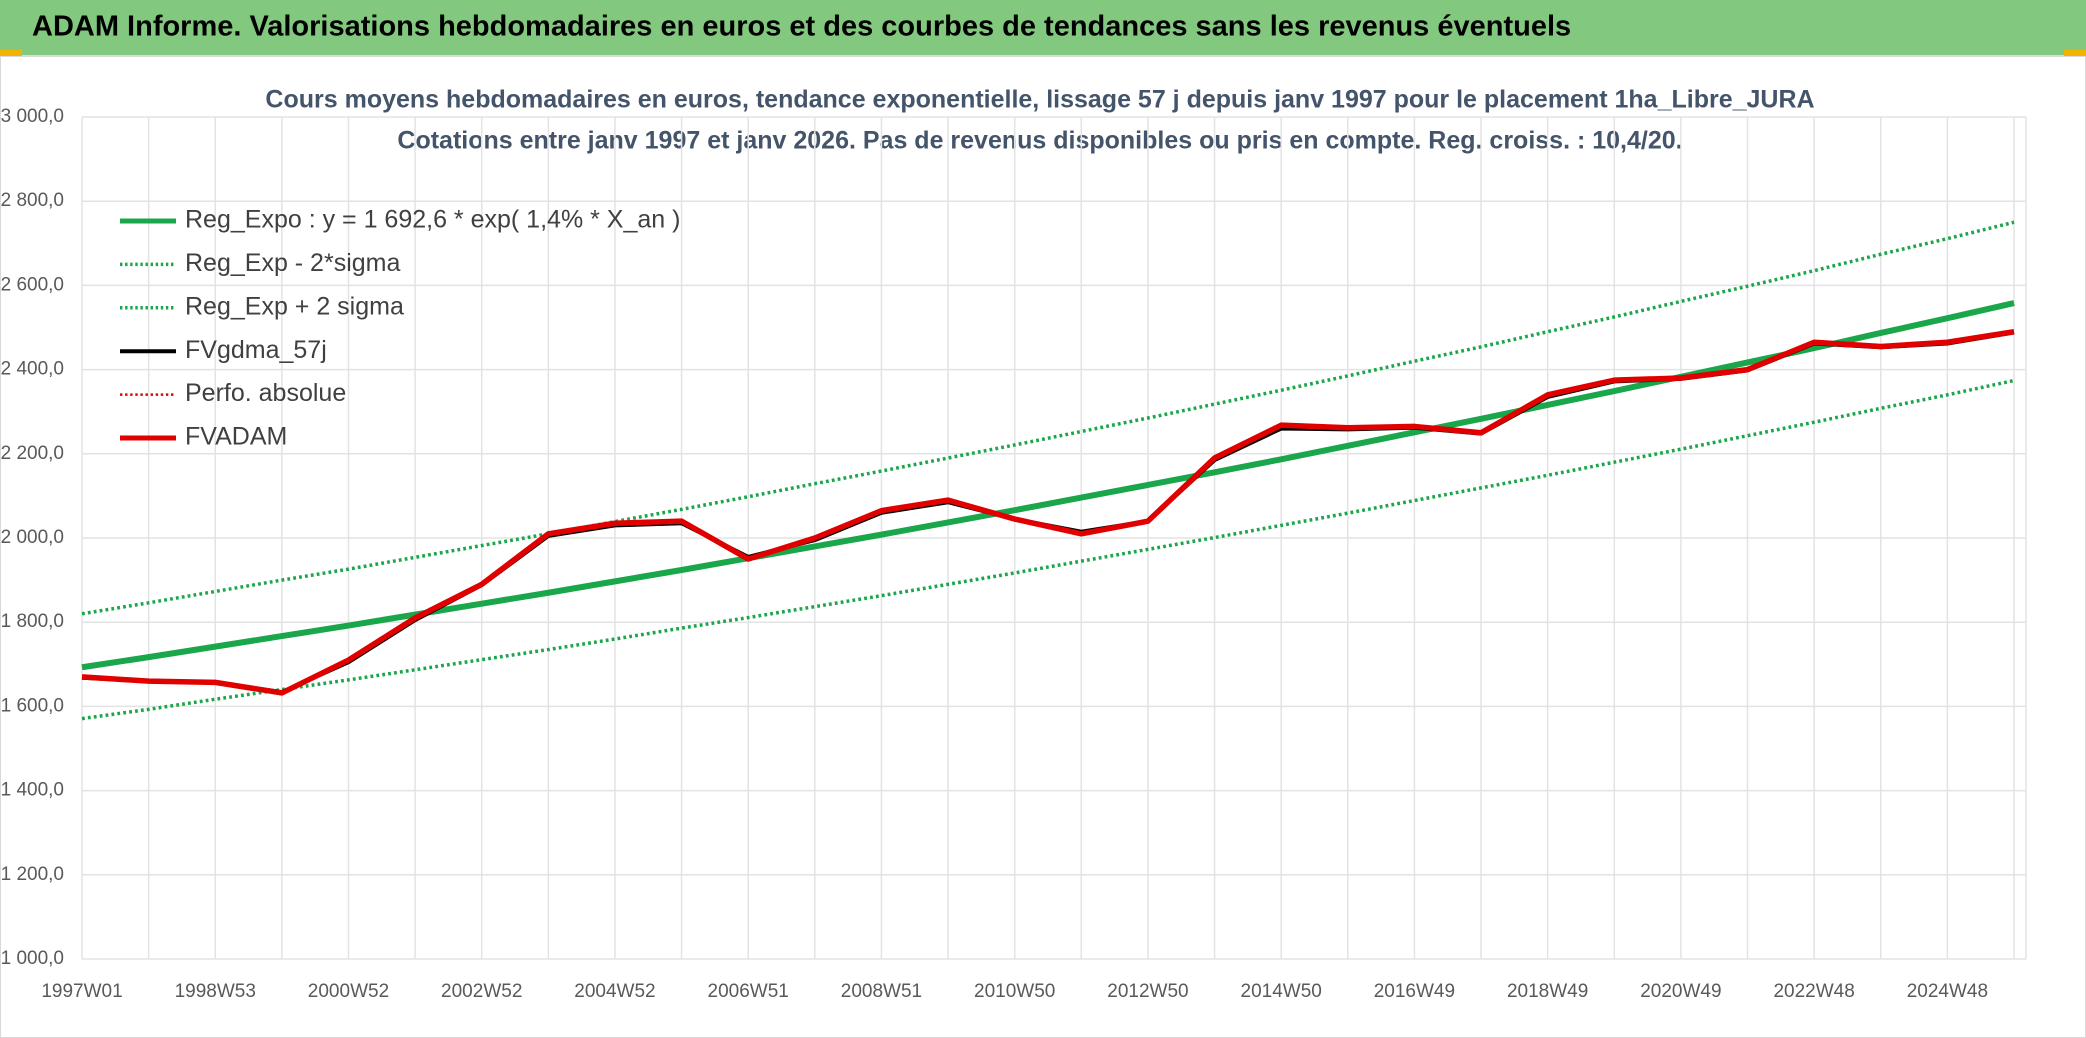  Describe the element at coordinates (1680, 991) in the screenshot. I see `x-tick-label: 2020W49` at that location.